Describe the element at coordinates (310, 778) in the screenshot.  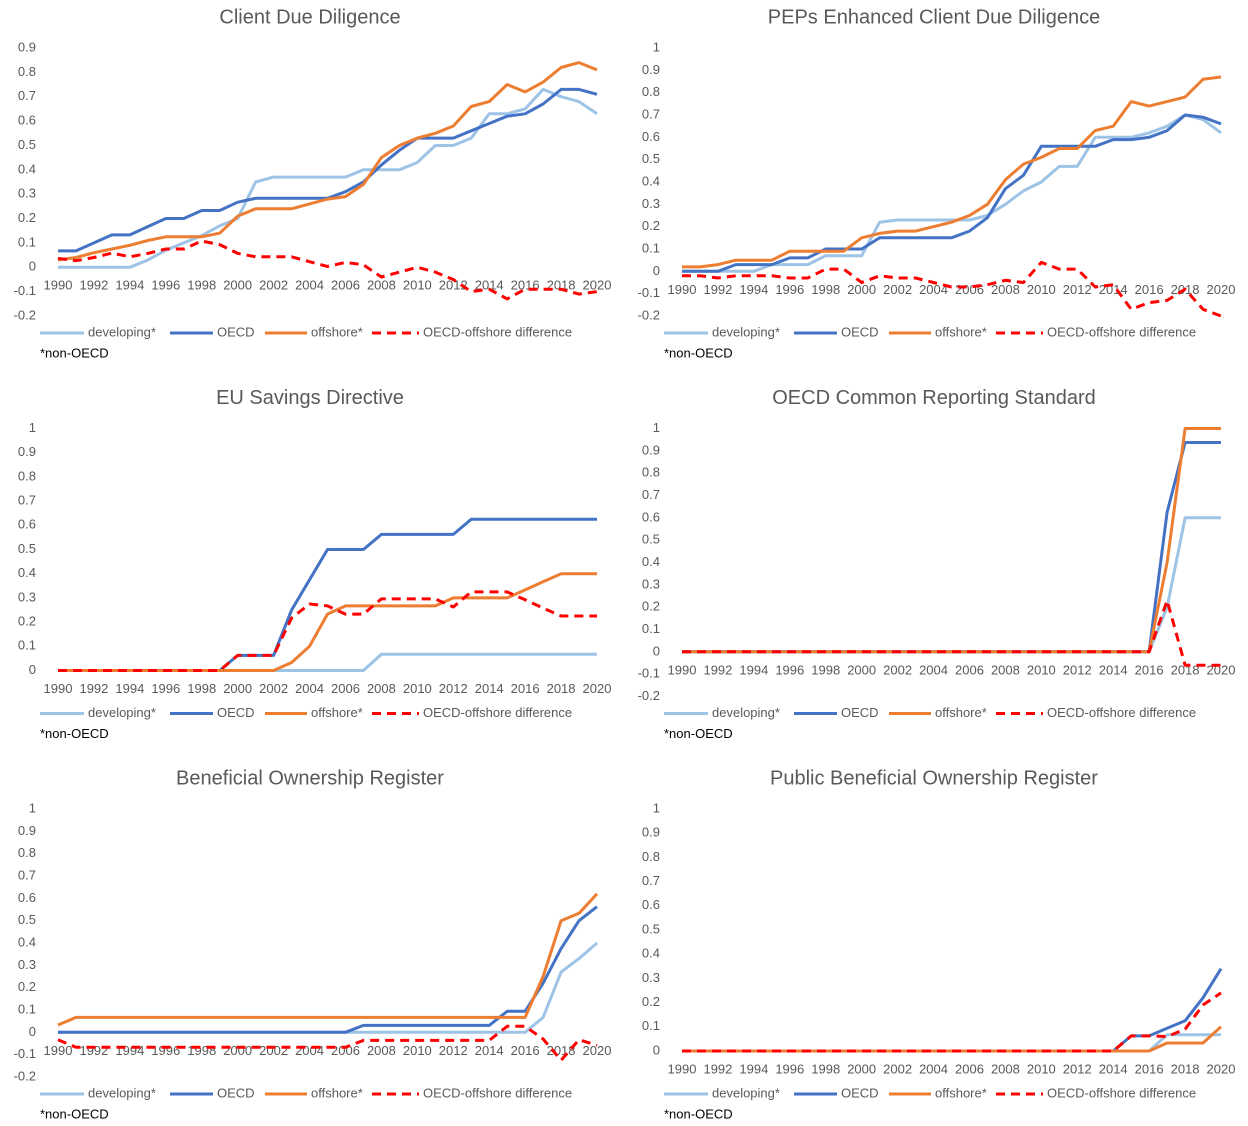
I see `chart-title: Beneficial Ownership Register` at that location.